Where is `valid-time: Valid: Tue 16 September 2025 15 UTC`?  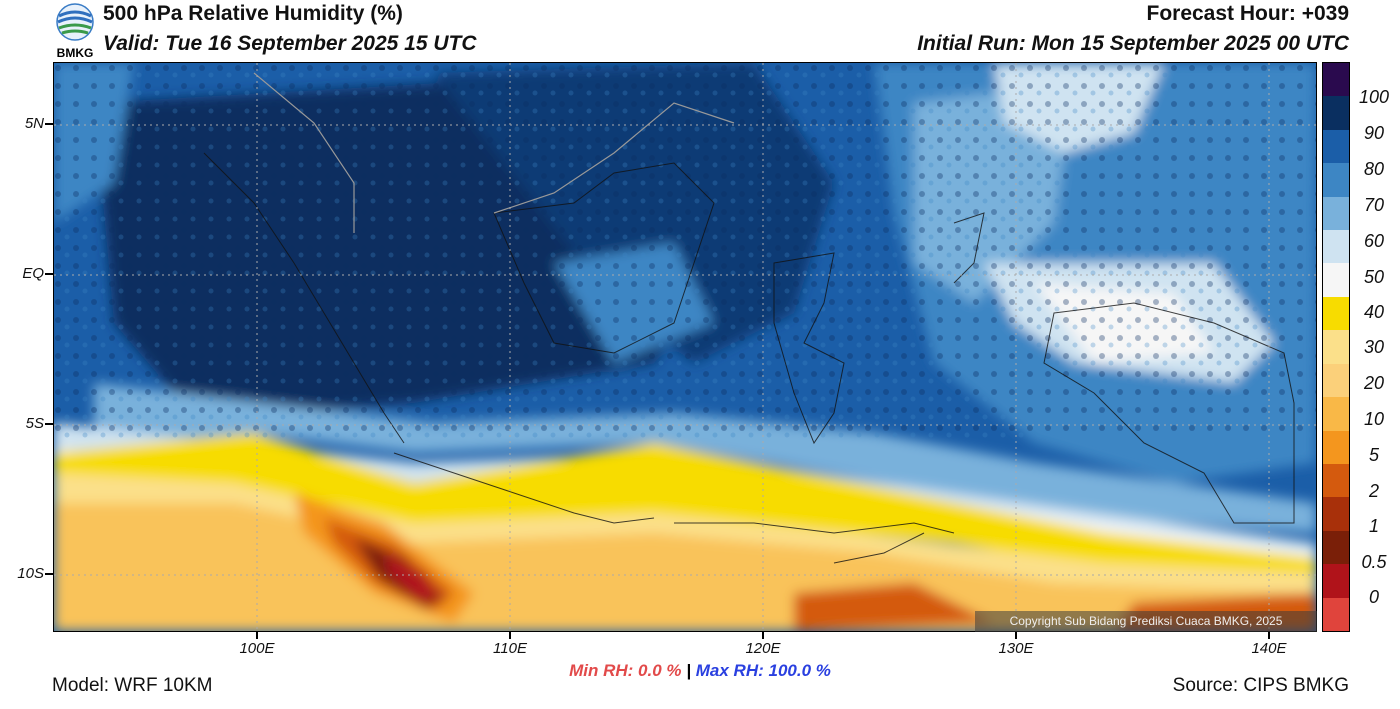 valid-time: Valid: Tue 16 September 2025 15 UTC is located at coordinates (290, 43).